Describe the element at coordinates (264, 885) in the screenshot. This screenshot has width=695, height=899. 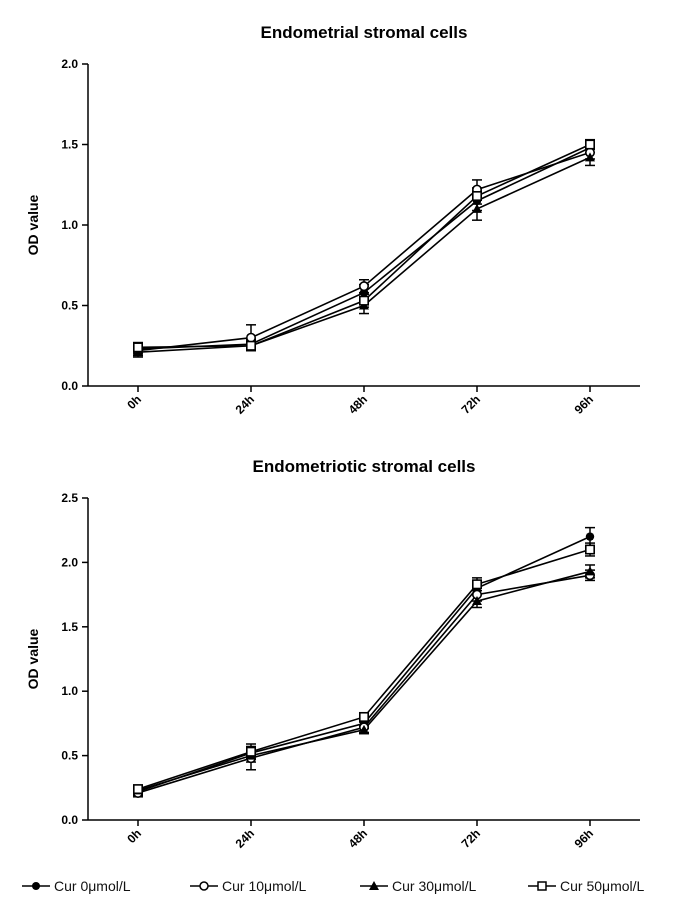
I see `legend-label: Cur 10μmol/L` at that location.